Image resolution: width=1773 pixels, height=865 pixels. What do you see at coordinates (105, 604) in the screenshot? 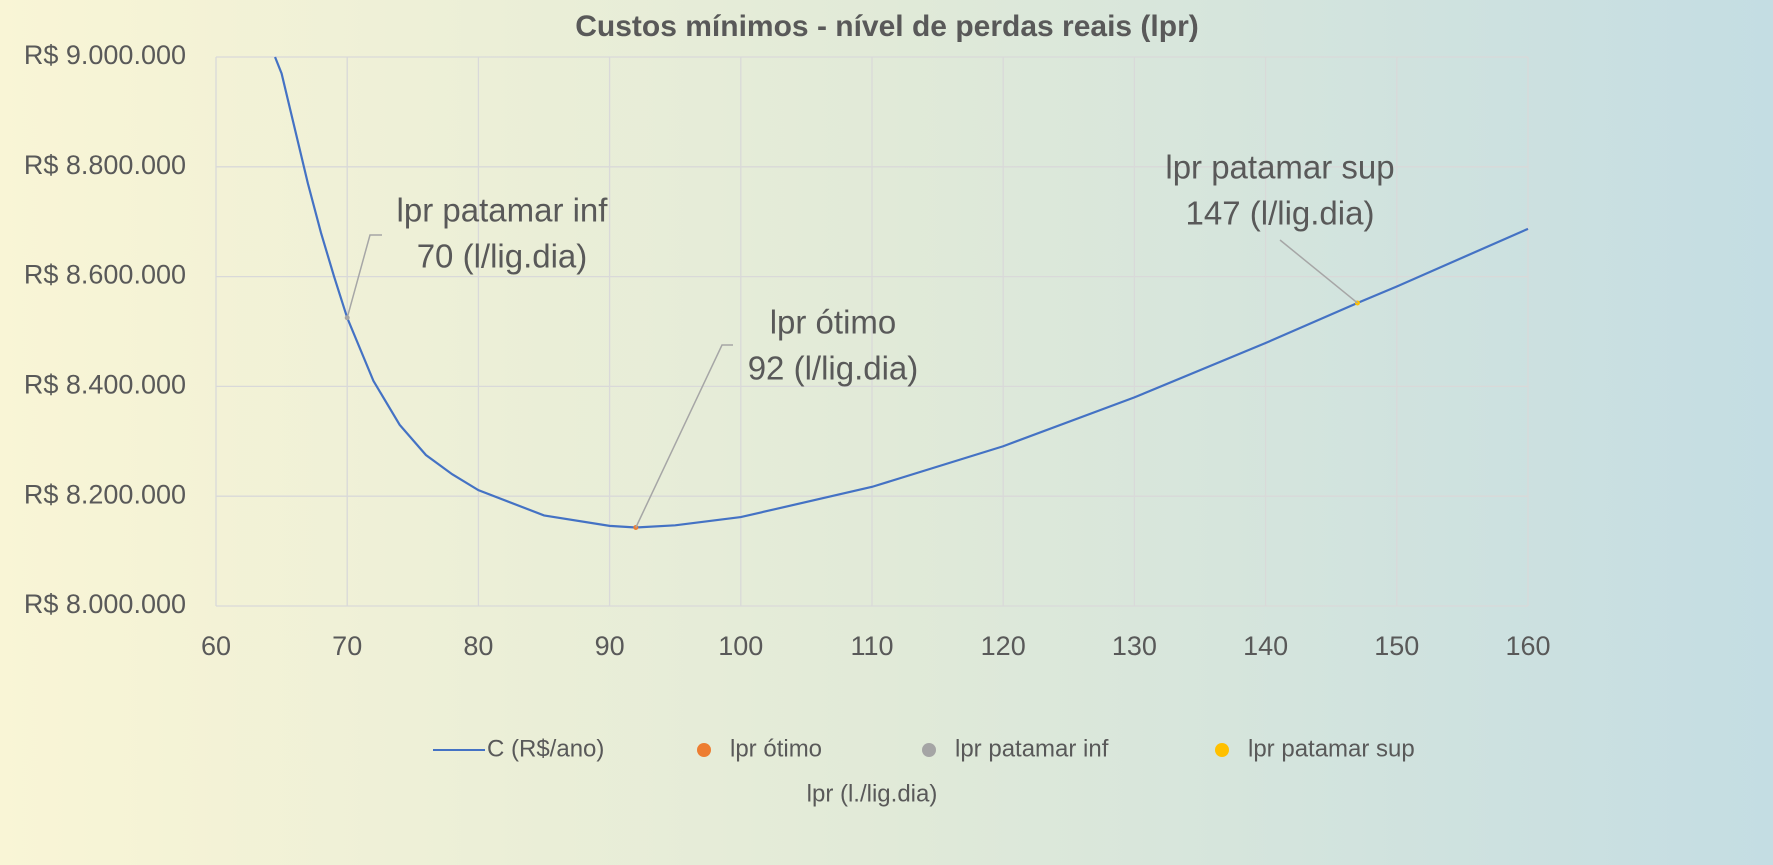
I see `y-tick-label: R$ 8.000.000` at bounding box center [105, 604].